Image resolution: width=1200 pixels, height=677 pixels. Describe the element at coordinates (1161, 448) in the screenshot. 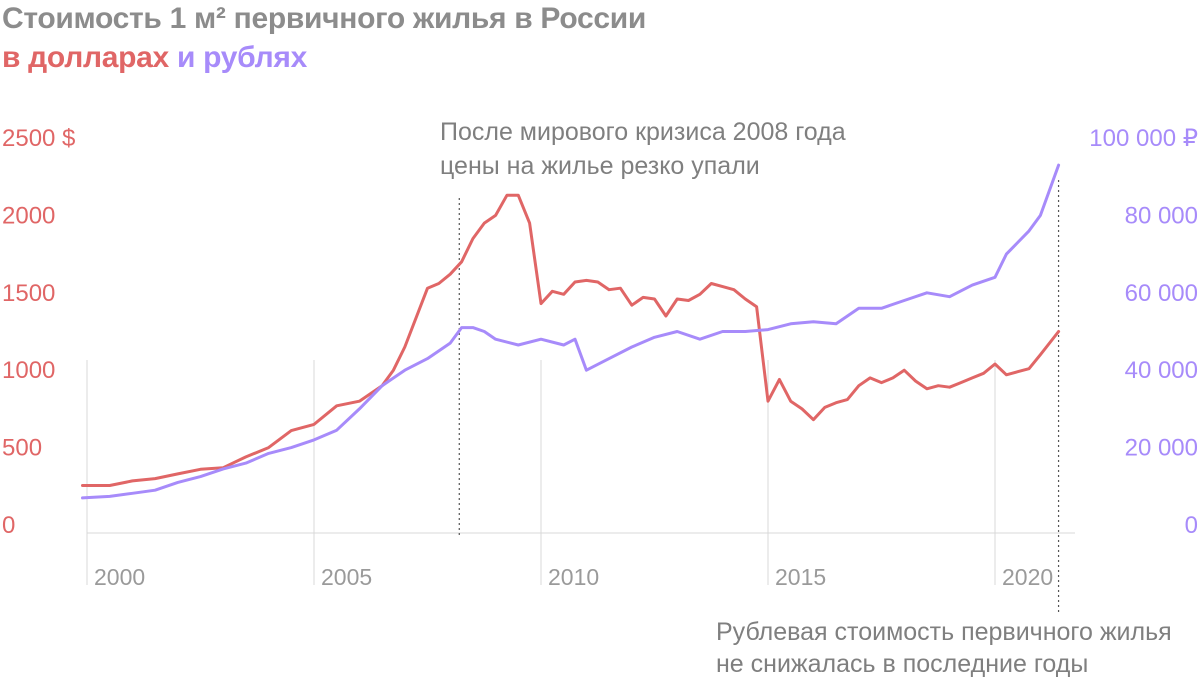

I see `y-right-tick-label: 20 000` at that location.